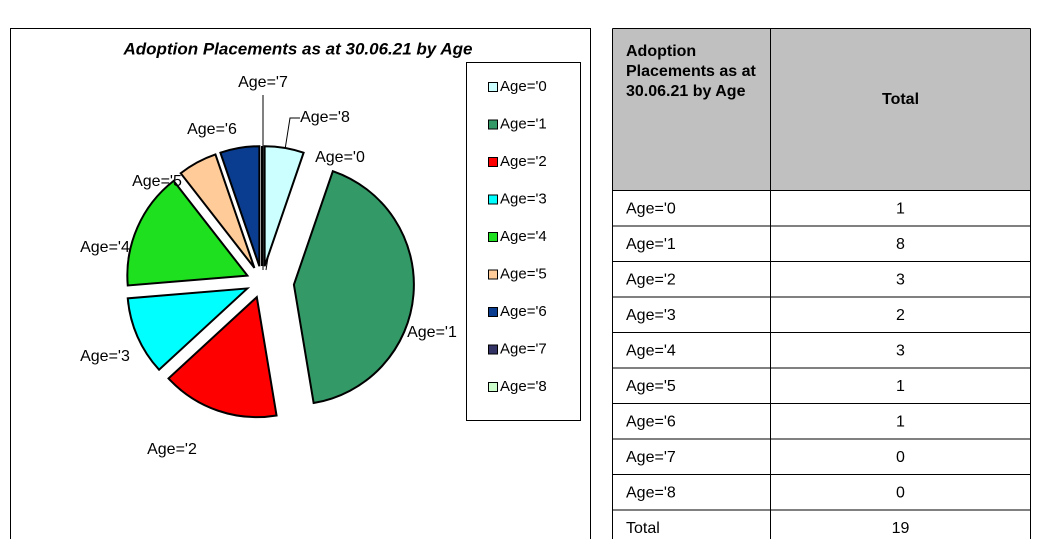  Describe the element at coordinates (651, 386) in the screenshot. I see `table-cell: Age='5` at that location.